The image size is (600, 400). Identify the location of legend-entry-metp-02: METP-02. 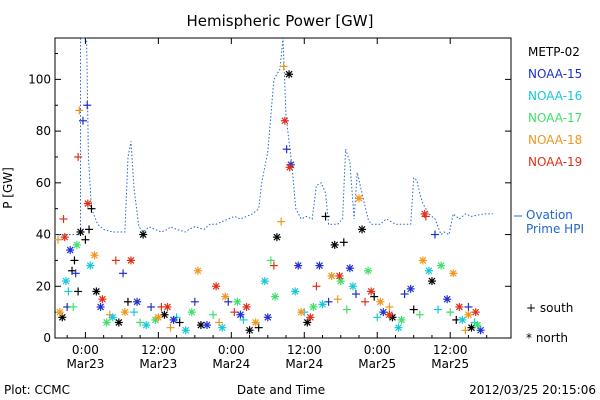
(554, 52).